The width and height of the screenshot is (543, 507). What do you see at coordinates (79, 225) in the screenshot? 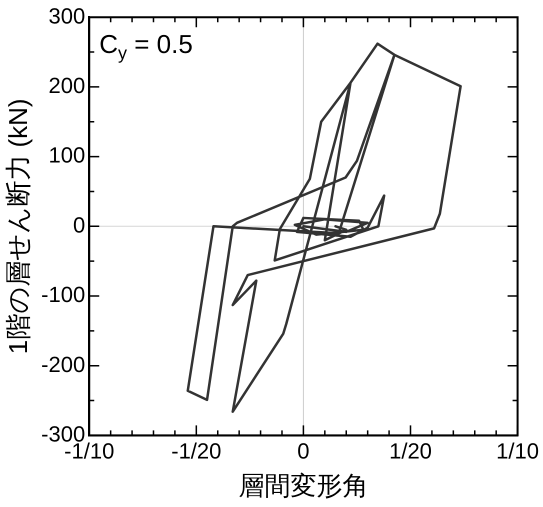
I see `y-tick-label: 0` at bounding box center [79, 225].